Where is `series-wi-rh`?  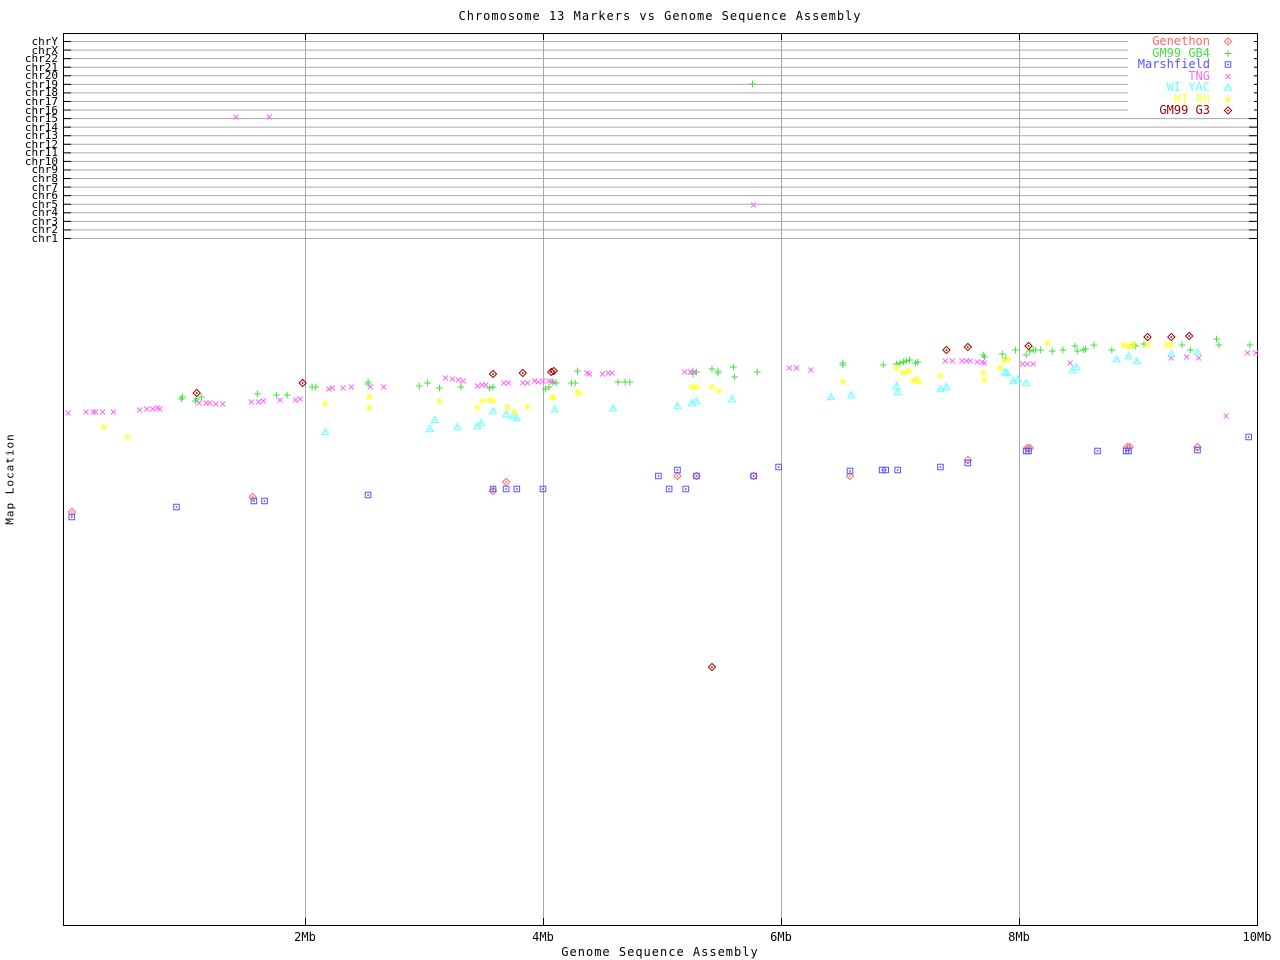
series-wi-rh is located at coordinates (637, 390).